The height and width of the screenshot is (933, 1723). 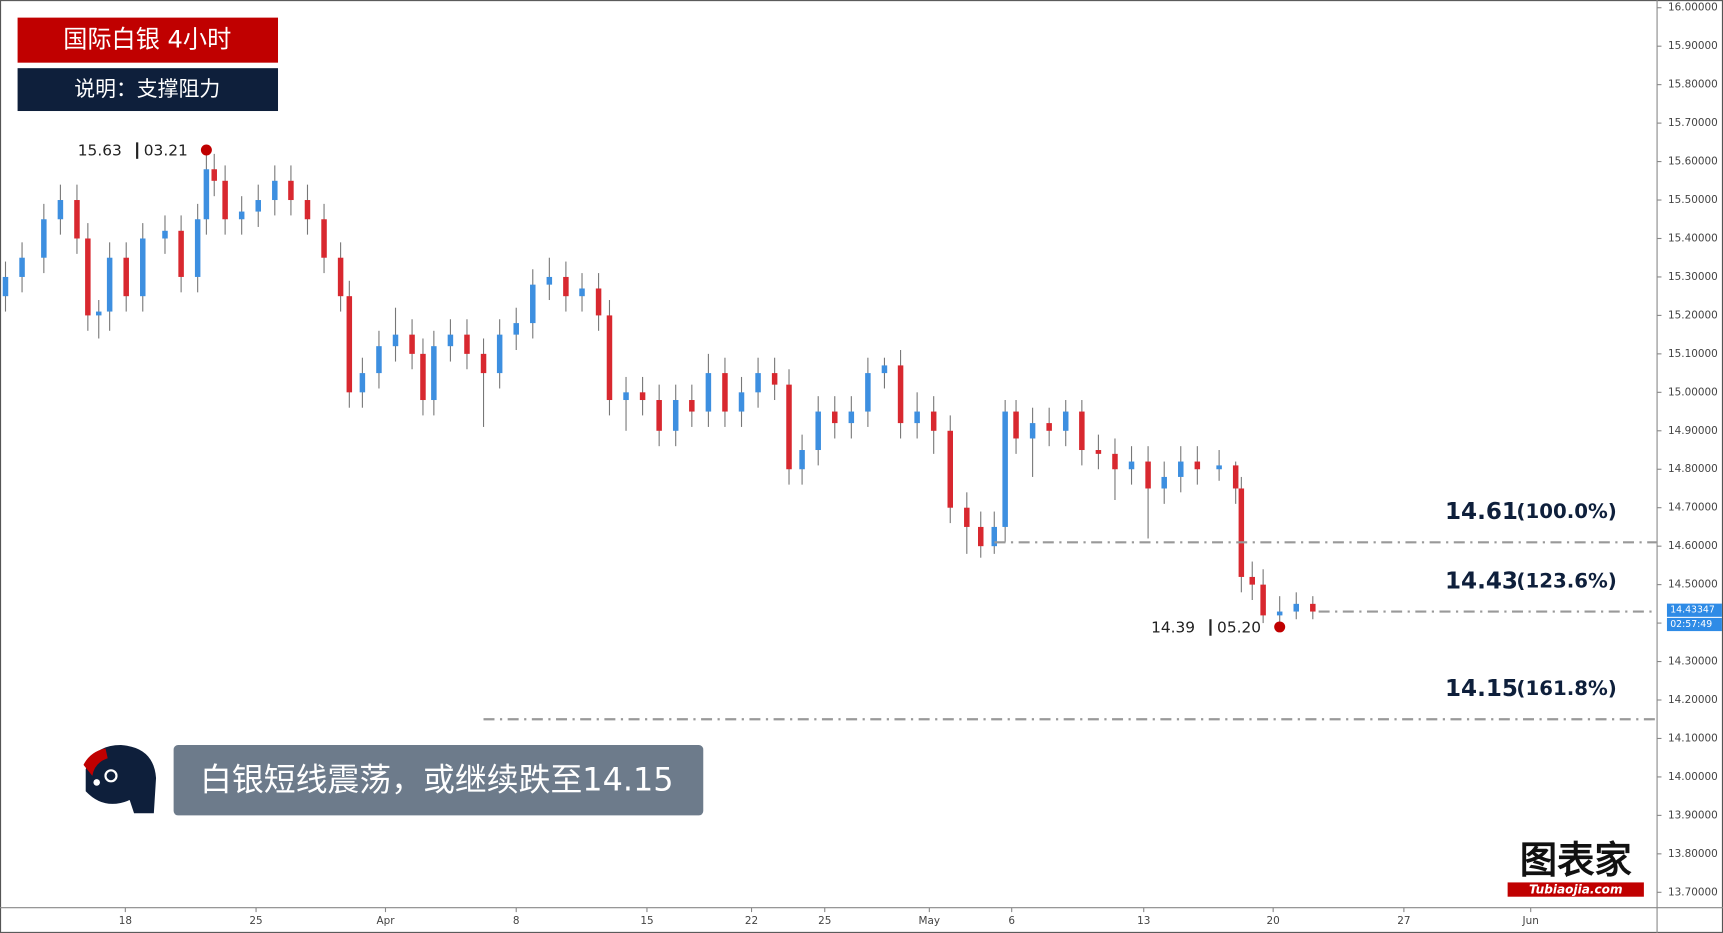 I want to click on x-tick-label: May, so click(x=930, y=921).